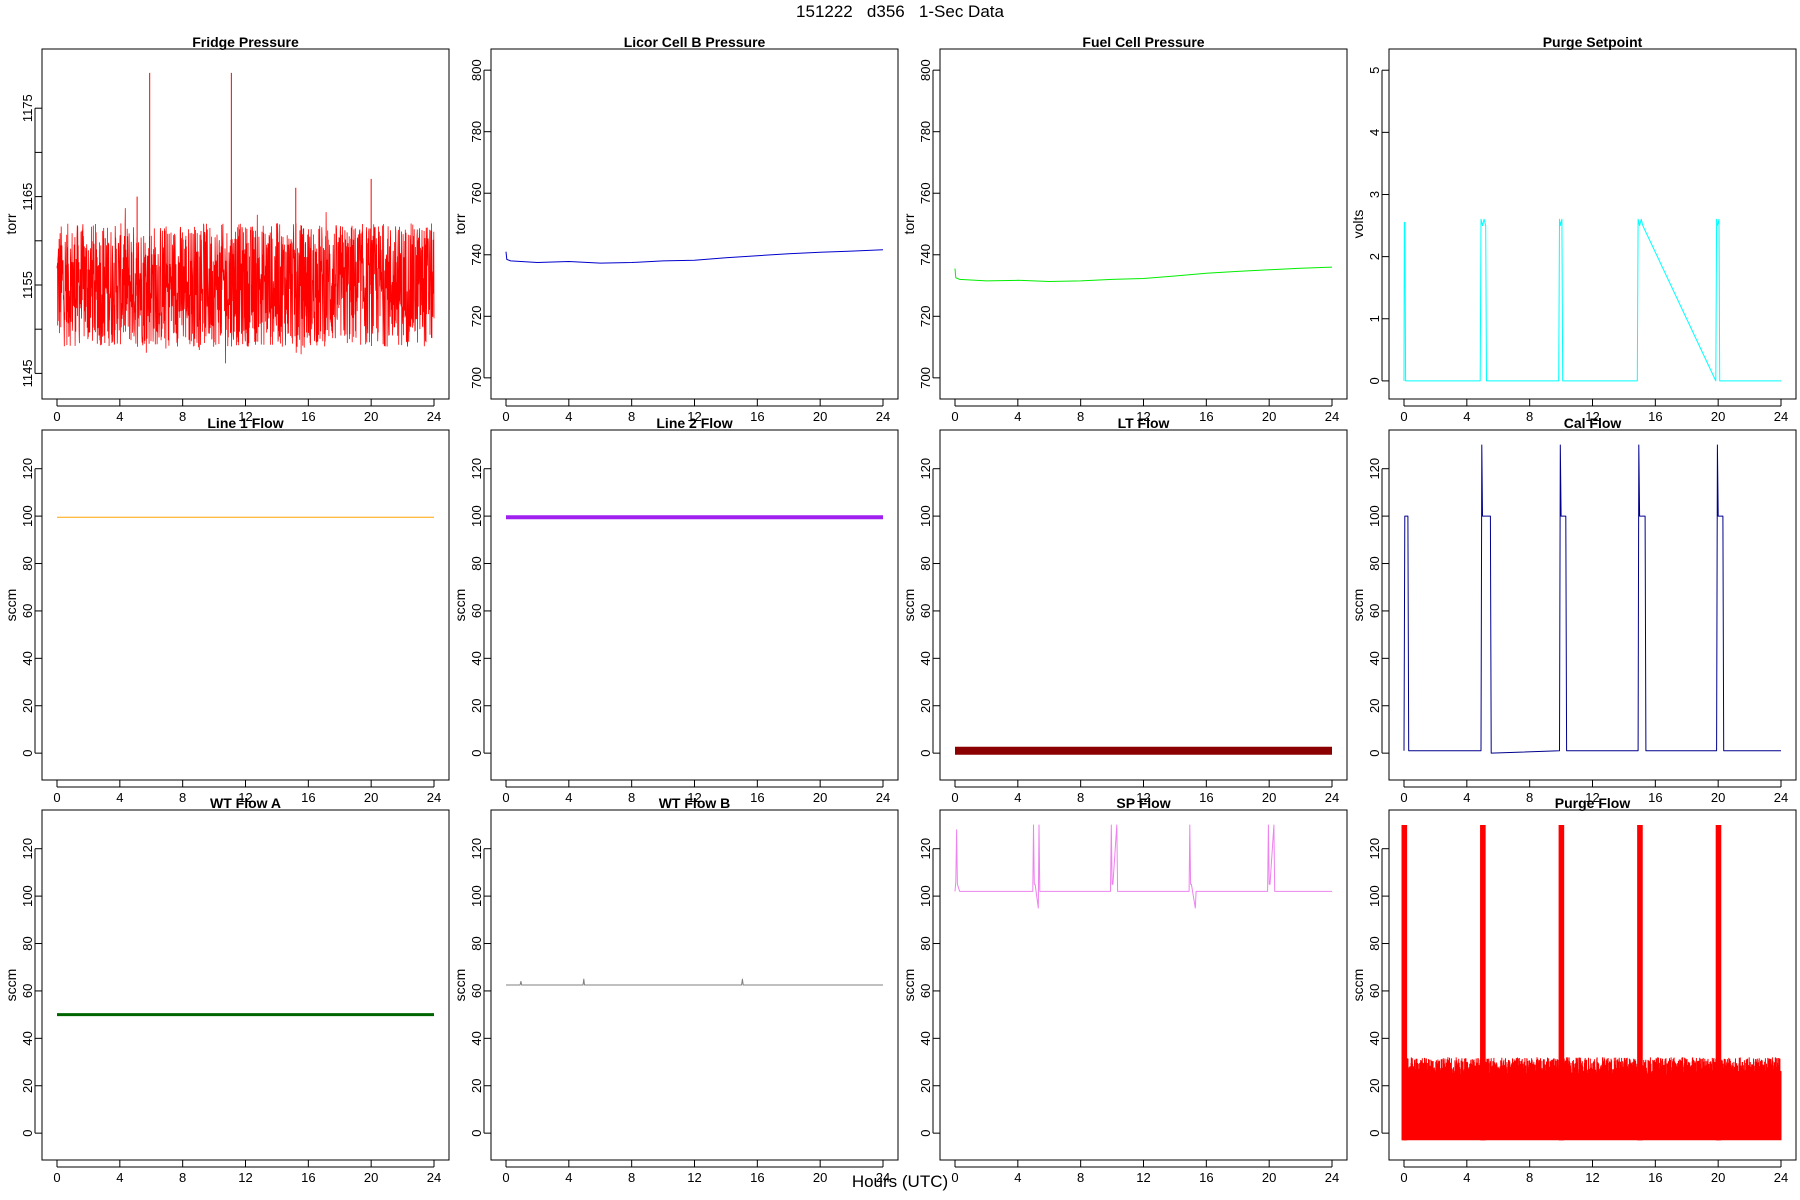 The width and height of the screenshot is (1800, 1200). I want to click on panel-title: SP Flow, so click(1143, 803).